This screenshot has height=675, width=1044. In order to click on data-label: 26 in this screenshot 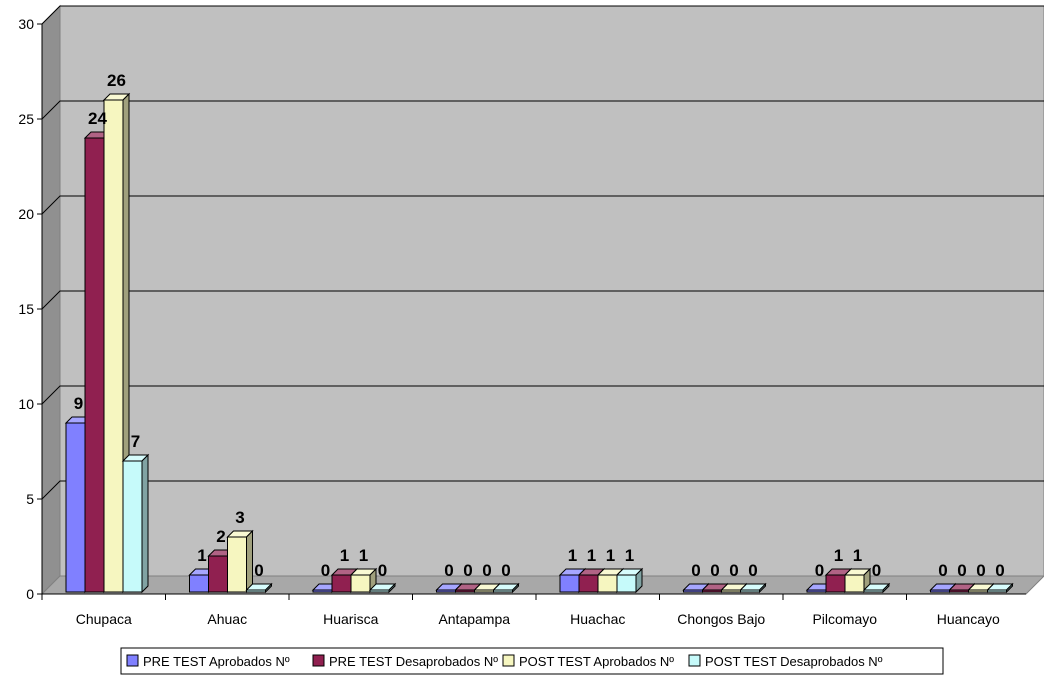, I will do `click(116, 80)`.